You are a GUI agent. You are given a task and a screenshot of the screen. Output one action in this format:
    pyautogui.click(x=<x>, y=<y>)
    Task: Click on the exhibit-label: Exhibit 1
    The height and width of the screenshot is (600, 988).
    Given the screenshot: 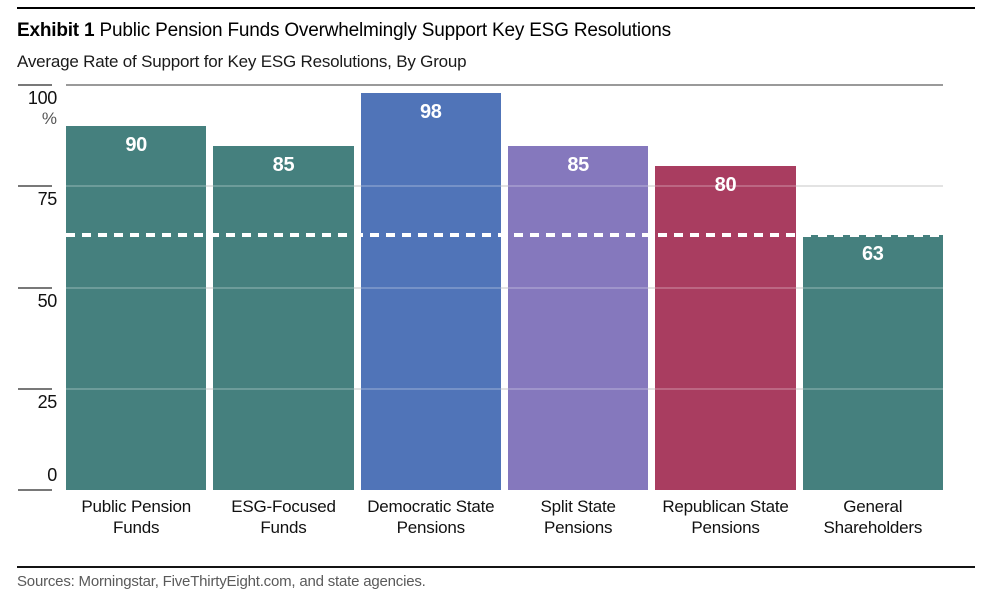 What is the action you would take?
    pyautogui.click(x=56, y=30)
    